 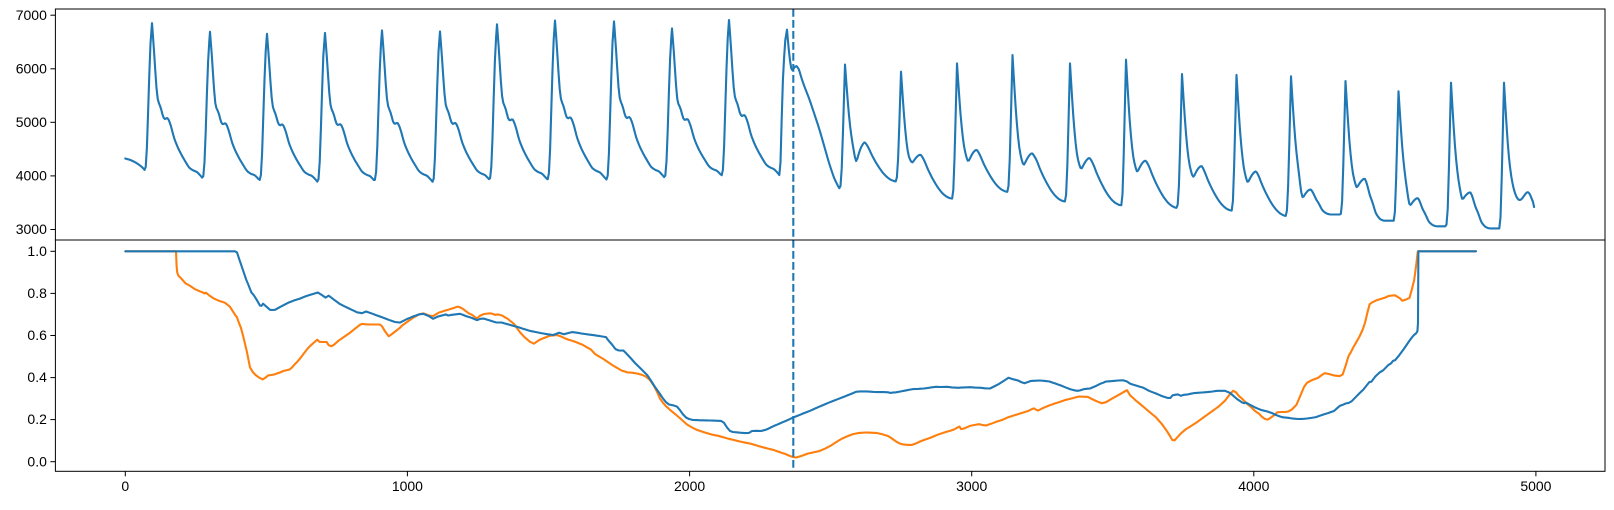 What do you see at coordinates (37, 335) in the screenshot?
I see `svg-text: 0.6` at bounding box center [37, 335].